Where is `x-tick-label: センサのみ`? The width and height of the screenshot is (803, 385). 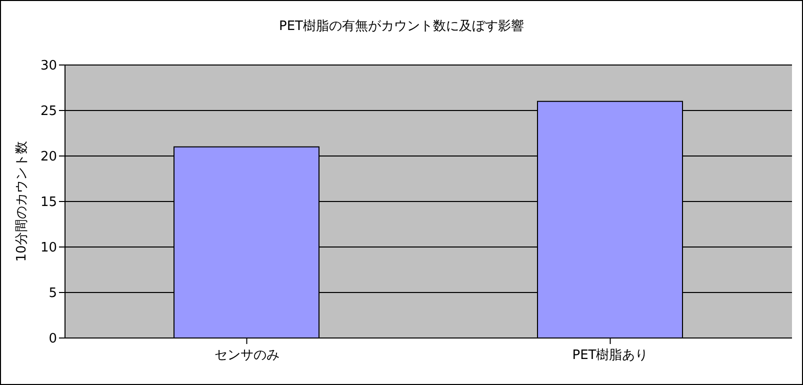
x-tick-label: センサのみ is located at coordinates (247, 356).